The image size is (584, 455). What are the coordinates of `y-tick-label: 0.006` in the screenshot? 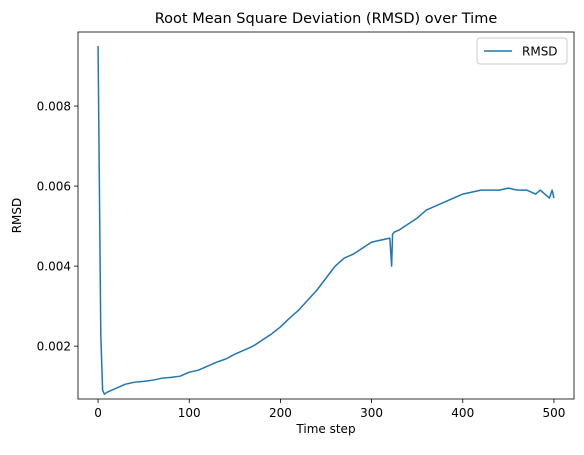 It's located at (54, 186).